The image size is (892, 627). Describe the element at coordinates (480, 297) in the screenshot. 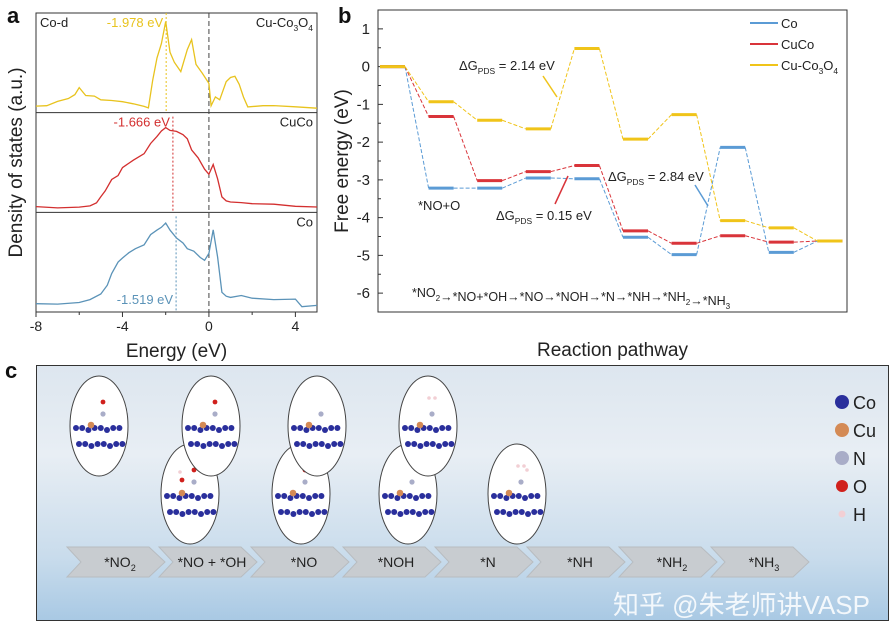

I see `pathway-sequence-part: *NO+*OH` at that location.